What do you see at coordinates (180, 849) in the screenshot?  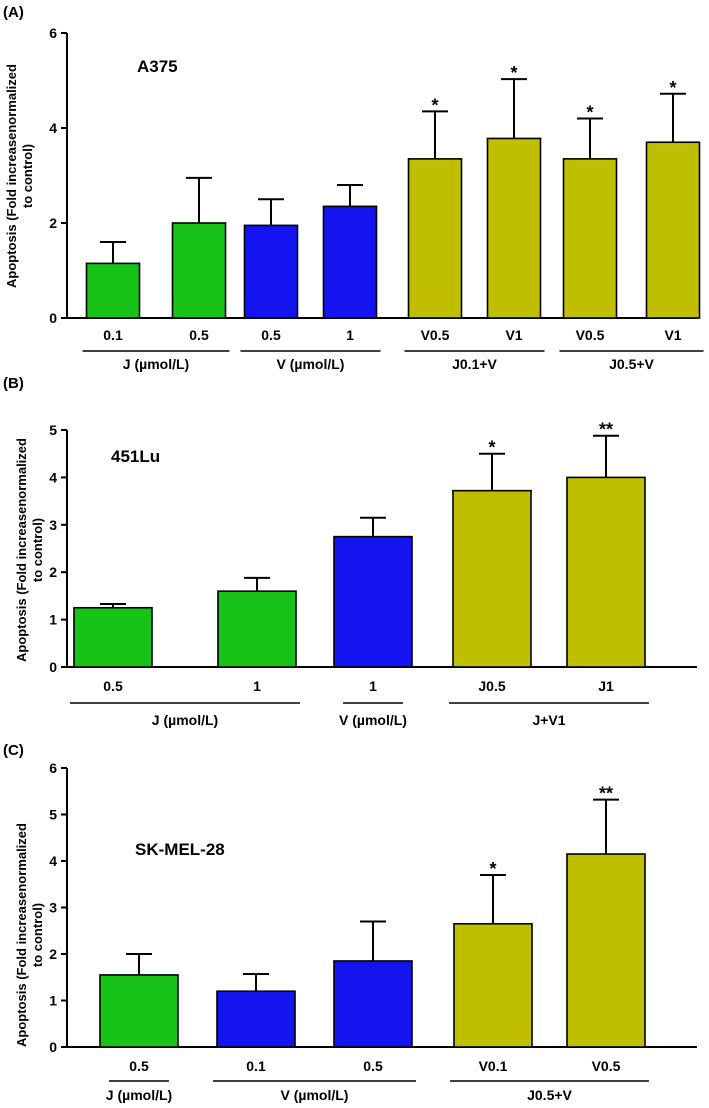 I see `cell-line-title: SK-MEL-28` at bounding box center [180, 849].